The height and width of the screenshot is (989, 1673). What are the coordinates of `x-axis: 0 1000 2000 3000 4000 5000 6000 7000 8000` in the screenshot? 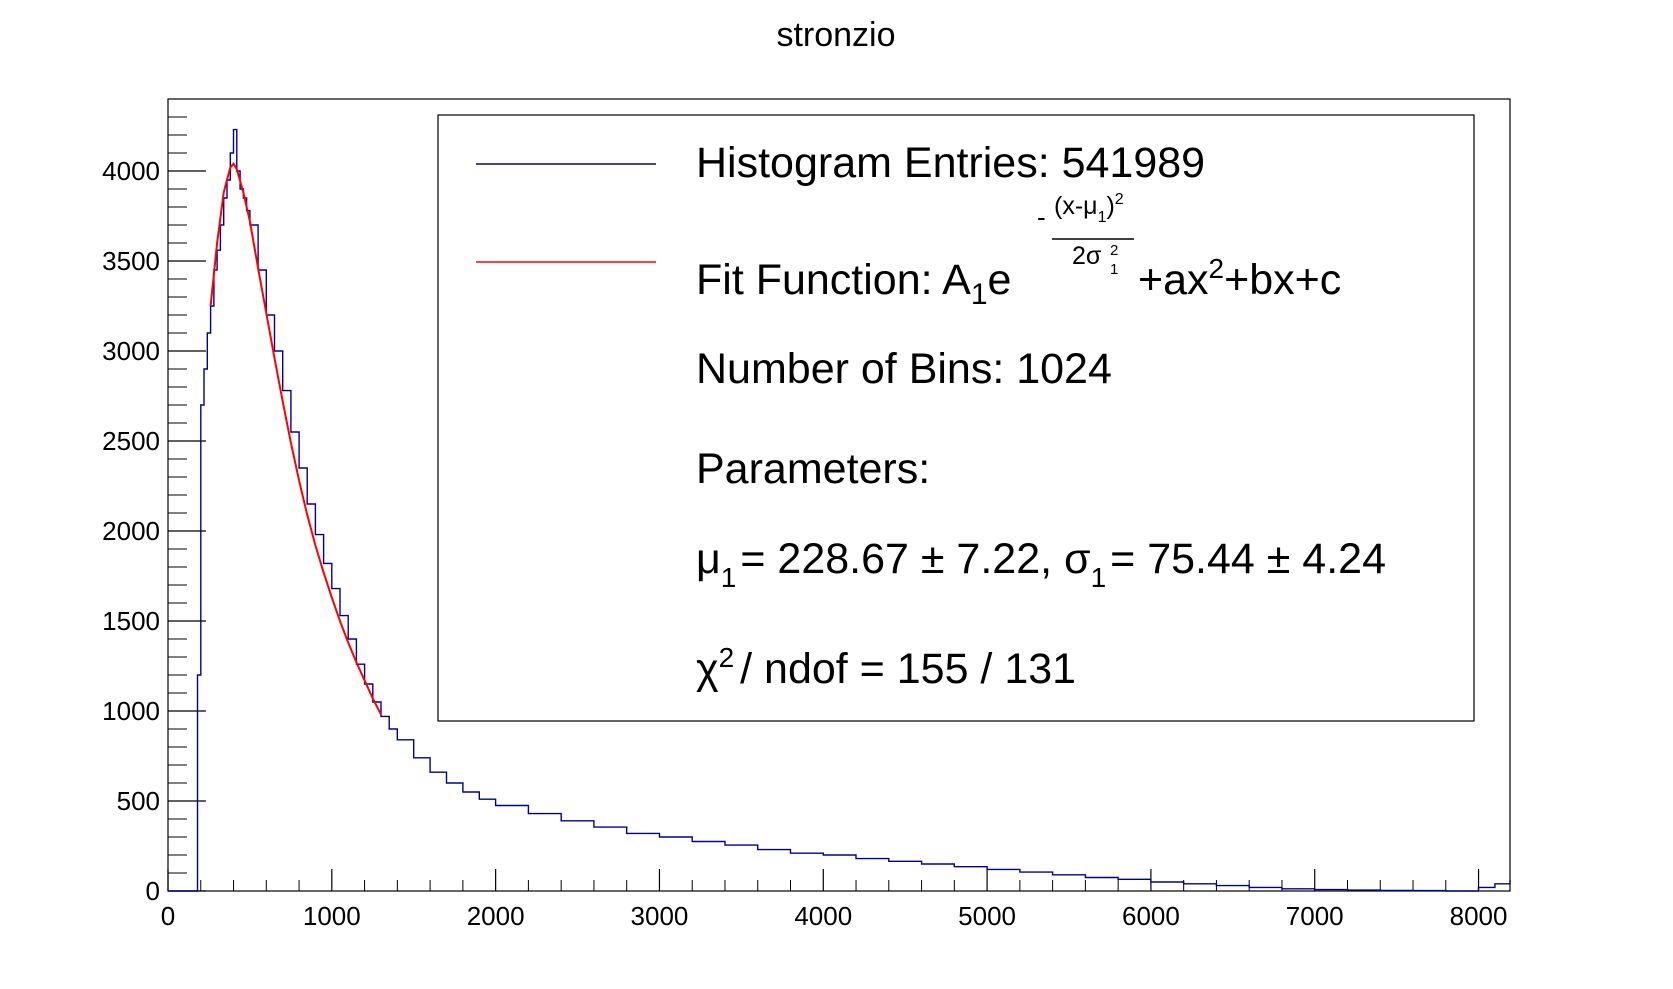 It's located at (834, 900).